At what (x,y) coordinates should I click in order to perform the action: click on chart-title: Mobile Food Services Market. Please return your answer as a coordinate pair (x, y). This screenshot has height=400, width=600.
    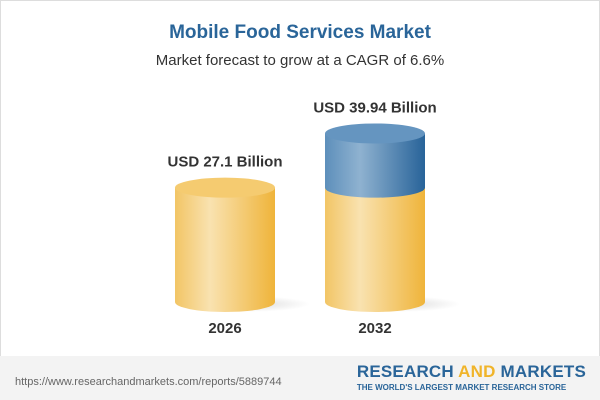
    Looking at the image, I should click on (300, 32).